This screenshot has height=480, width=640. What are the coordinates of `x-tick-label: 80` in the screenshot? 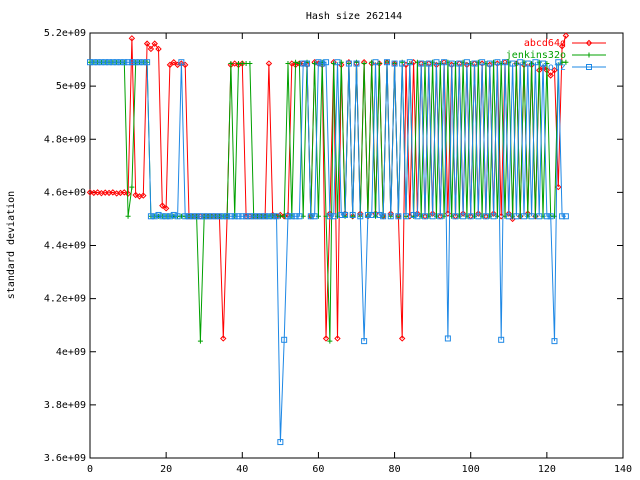 It's located at (395, 469).